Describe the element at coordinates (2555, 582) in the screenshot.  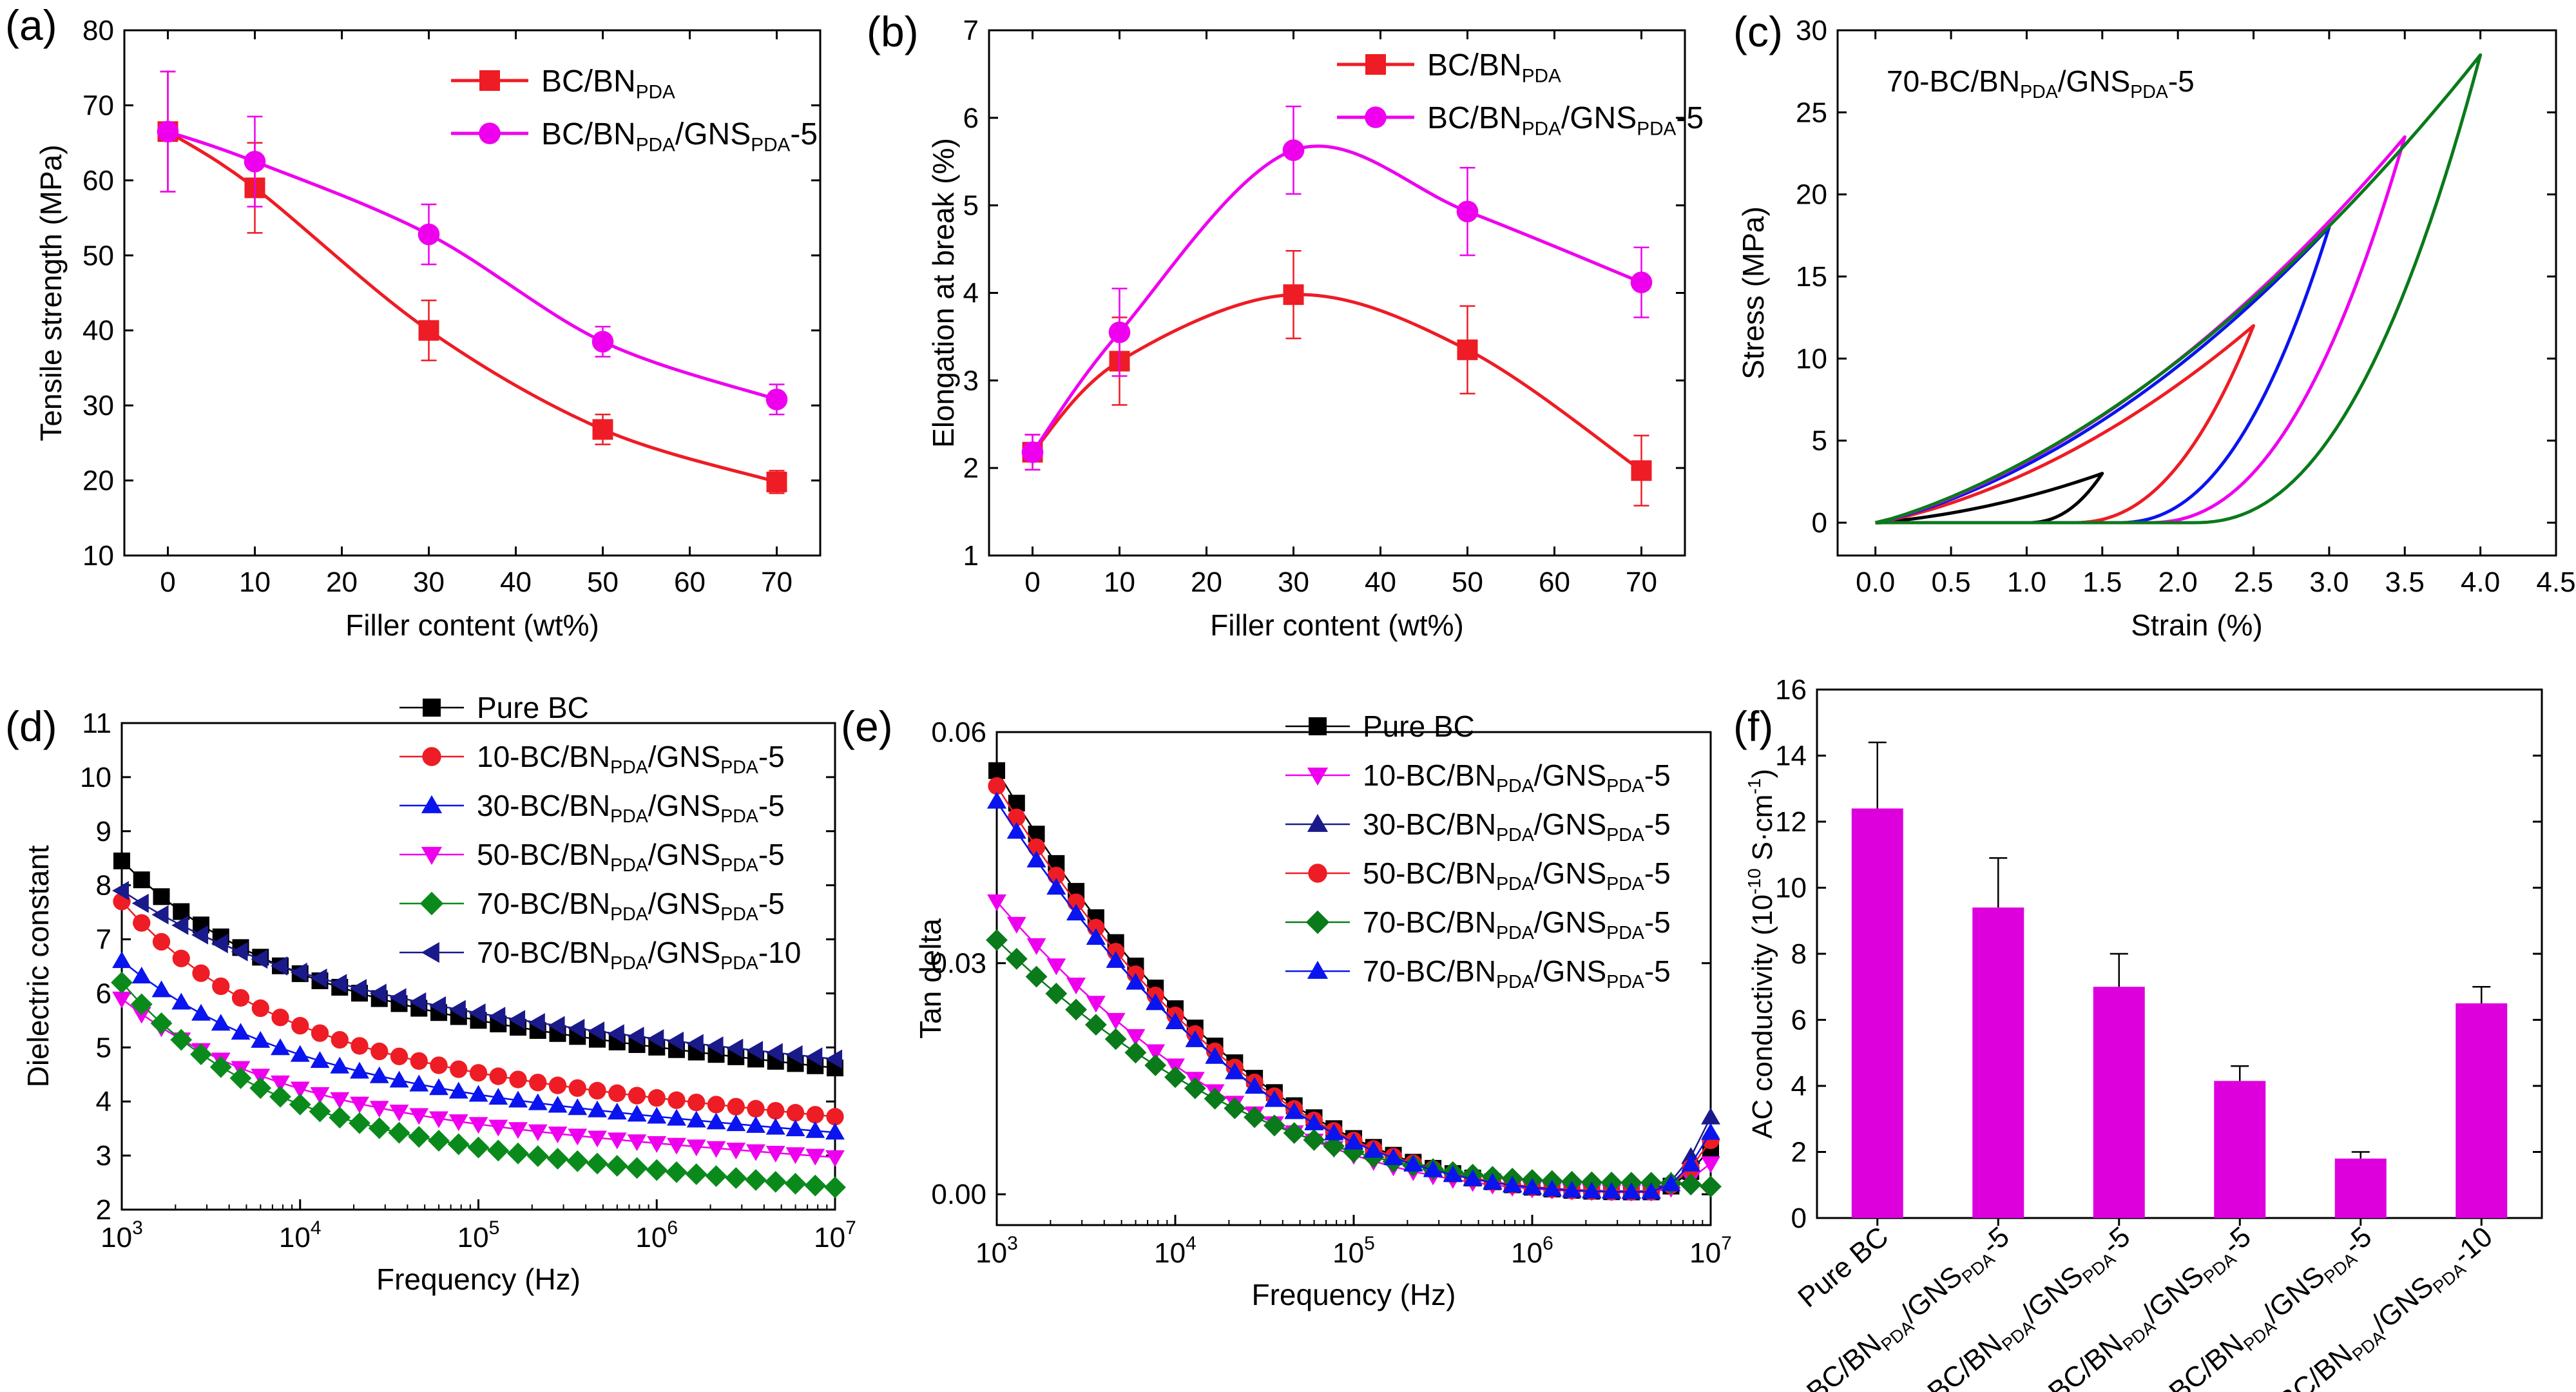
I see `x-tick-label-9: 4.5` at that location.